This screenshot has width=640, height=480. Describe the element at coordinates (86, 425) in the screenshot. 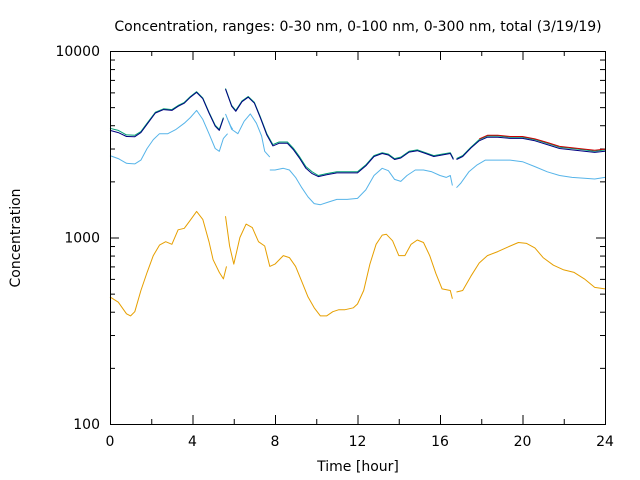

I see `y-tick-label: 100` at that location.